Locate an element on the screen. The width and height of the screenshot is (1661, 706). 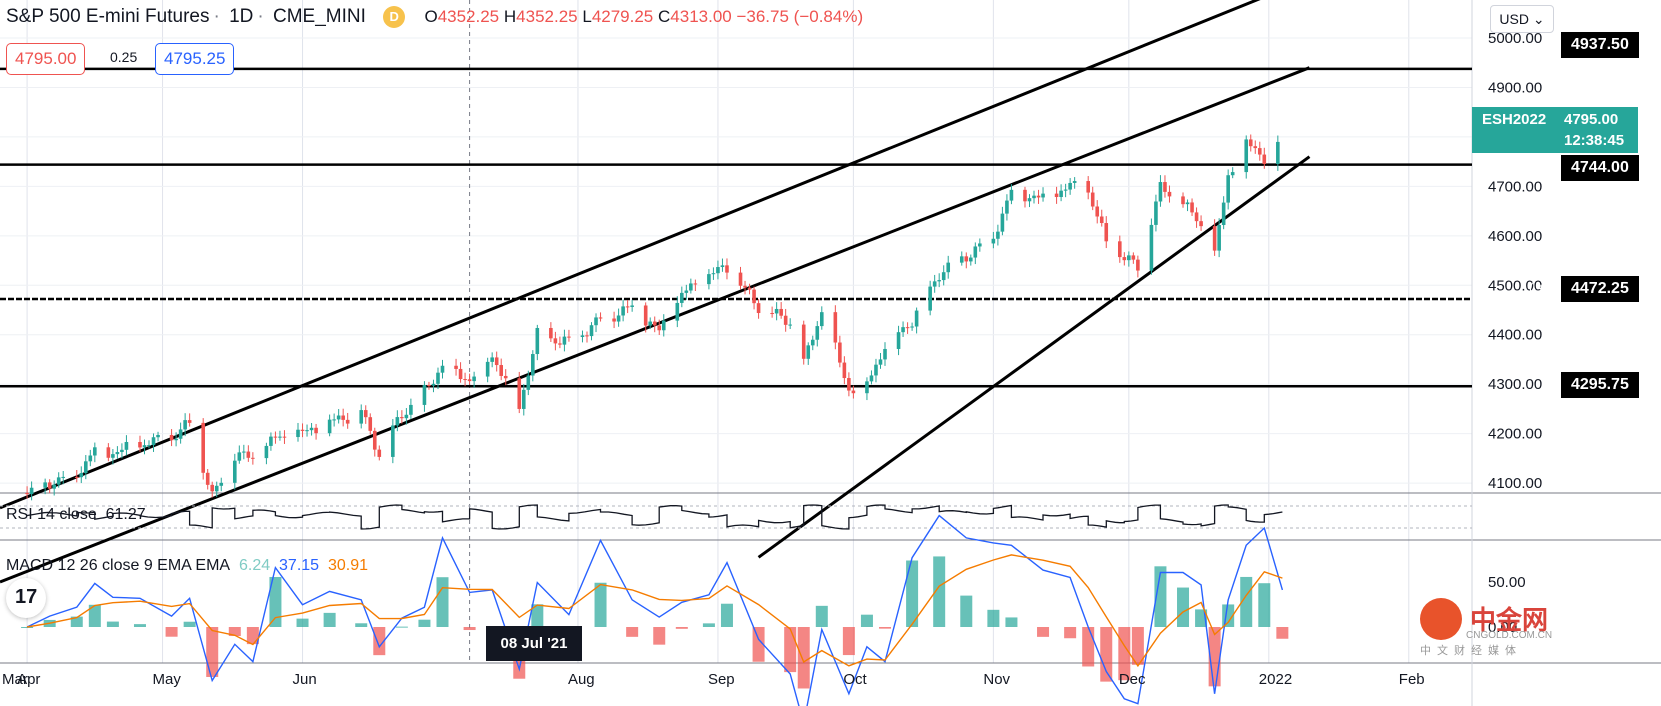
close-label: C is located at coordinates (664, 17).